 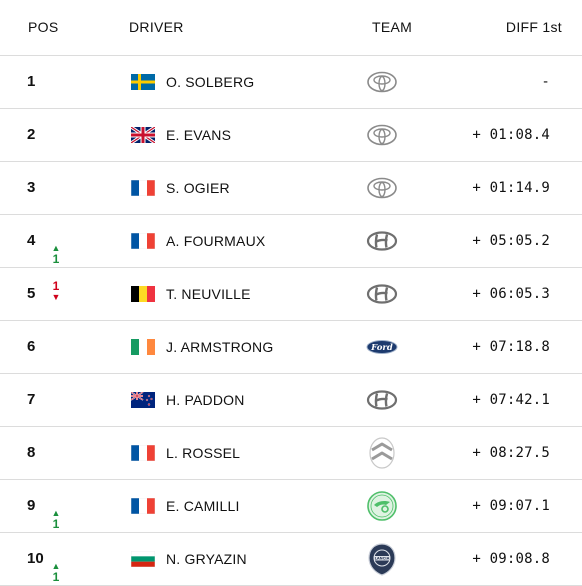 What do you see at coordinates (291, 188) in the screenshot?
I see `table-row: 3 S. OGIER + 01:14.9` at bounding box center [291, 188].